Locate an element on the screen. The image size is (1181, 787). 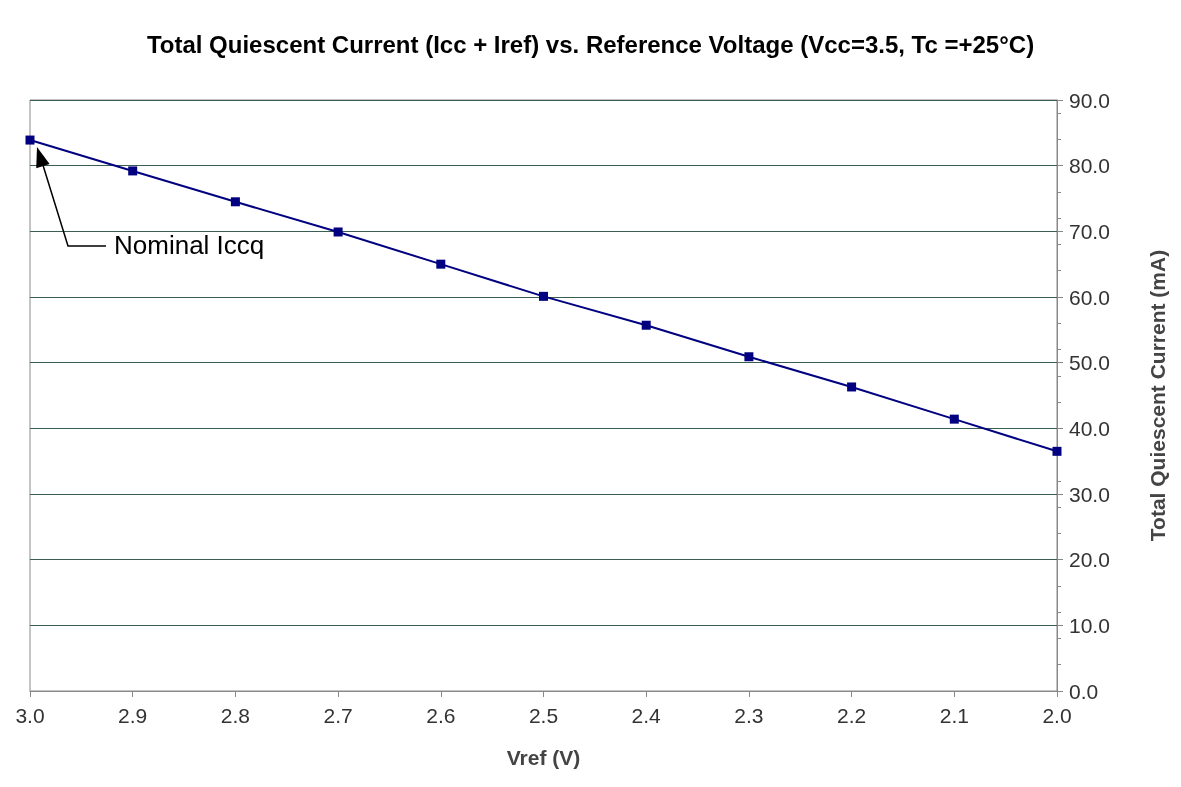
x-tick-label: 2.3 is located at coordinates (749, 715).